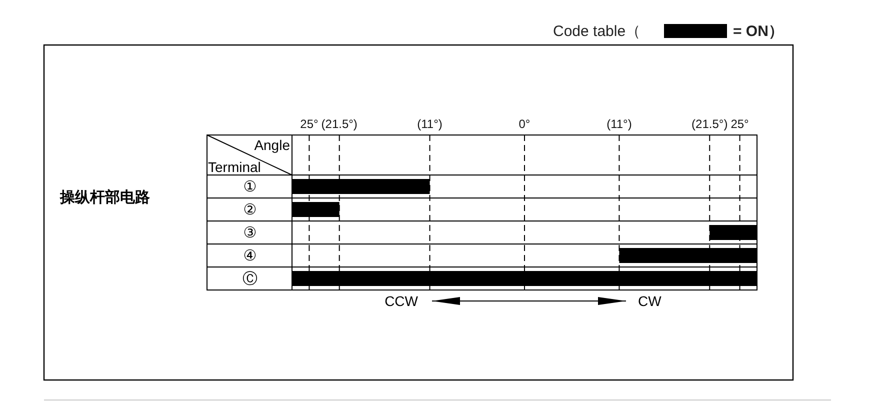  I want to click on y-tick-label: ③, so click(250, 233).